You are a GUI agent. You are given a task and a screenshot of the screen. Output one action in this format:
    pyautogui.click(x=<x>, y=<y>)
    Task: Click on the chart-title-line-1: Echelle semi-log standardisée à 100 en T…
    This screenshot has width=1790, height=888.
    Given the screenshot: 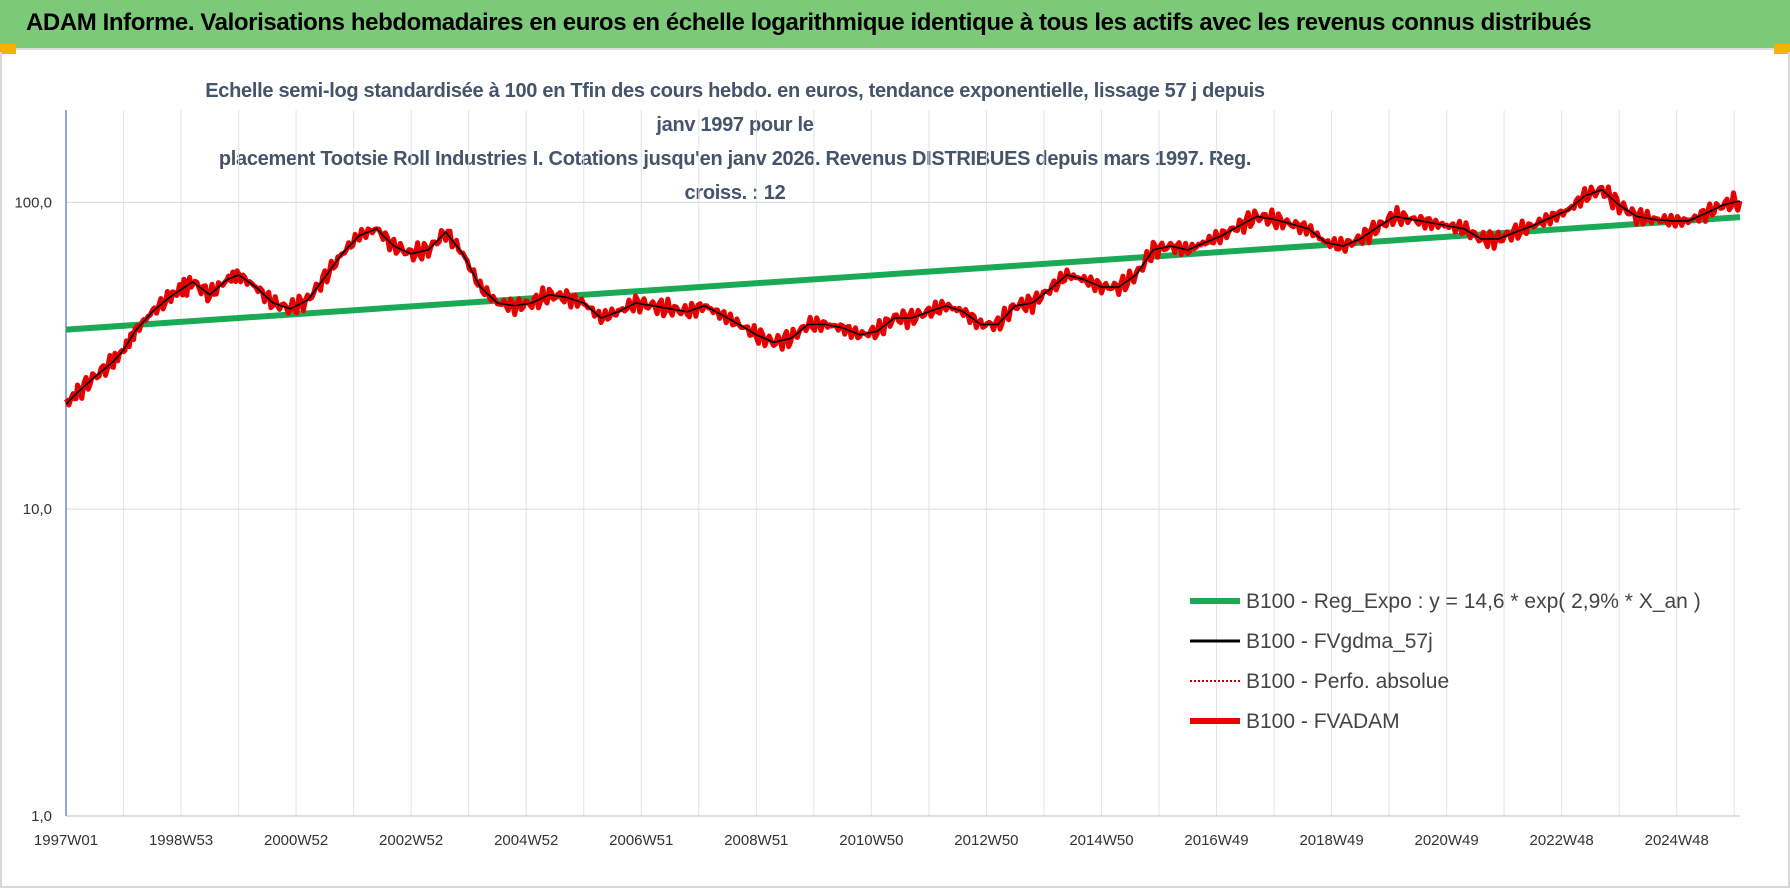 What is the action you would take?
    pyautogui.click(x=735, y=108)
    